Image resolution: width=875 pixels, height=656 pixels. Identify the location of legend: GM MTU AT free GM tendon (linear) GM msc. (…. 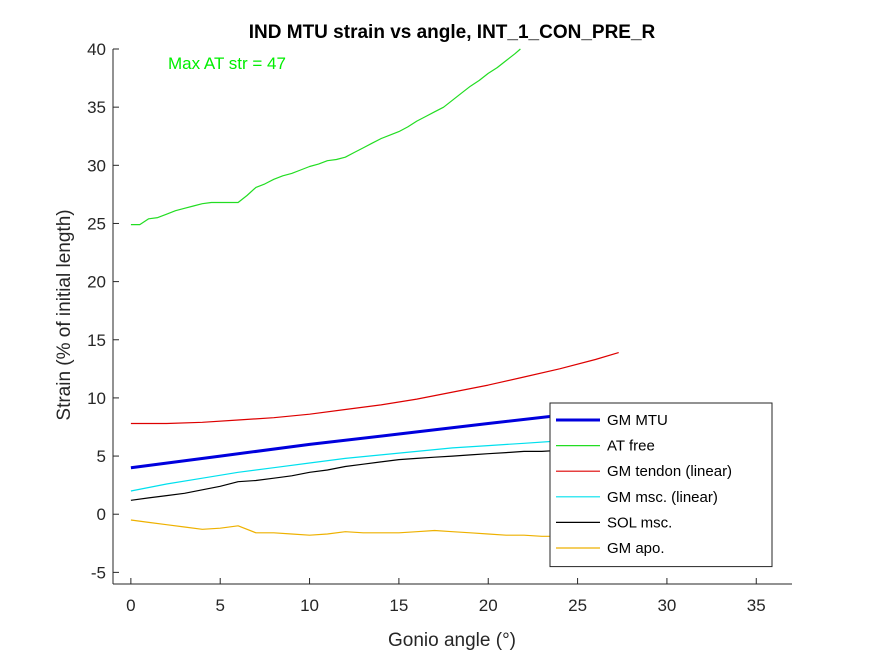
(661, 485).